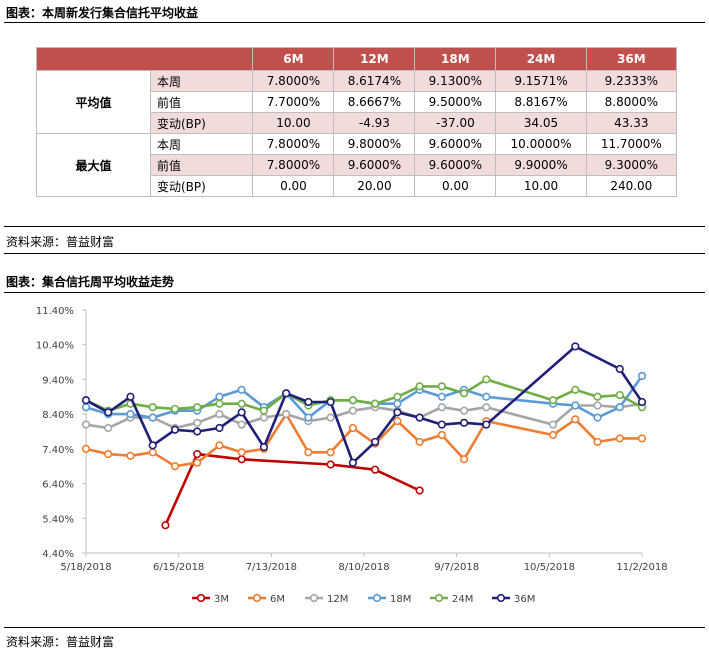  Describe the element at coordinates (58, 519) in the screenshot. I see `y-tick-label: 5.40%` at that location.